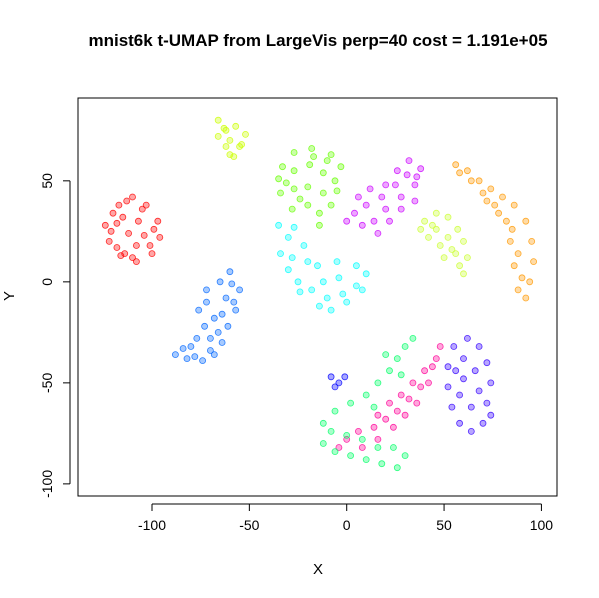 This screenshot has height=598, width=599. What do you see at coordinates (9, 296) in the screenshot?
I see `y-axis-label: Y` at bounding box center [9, 296].